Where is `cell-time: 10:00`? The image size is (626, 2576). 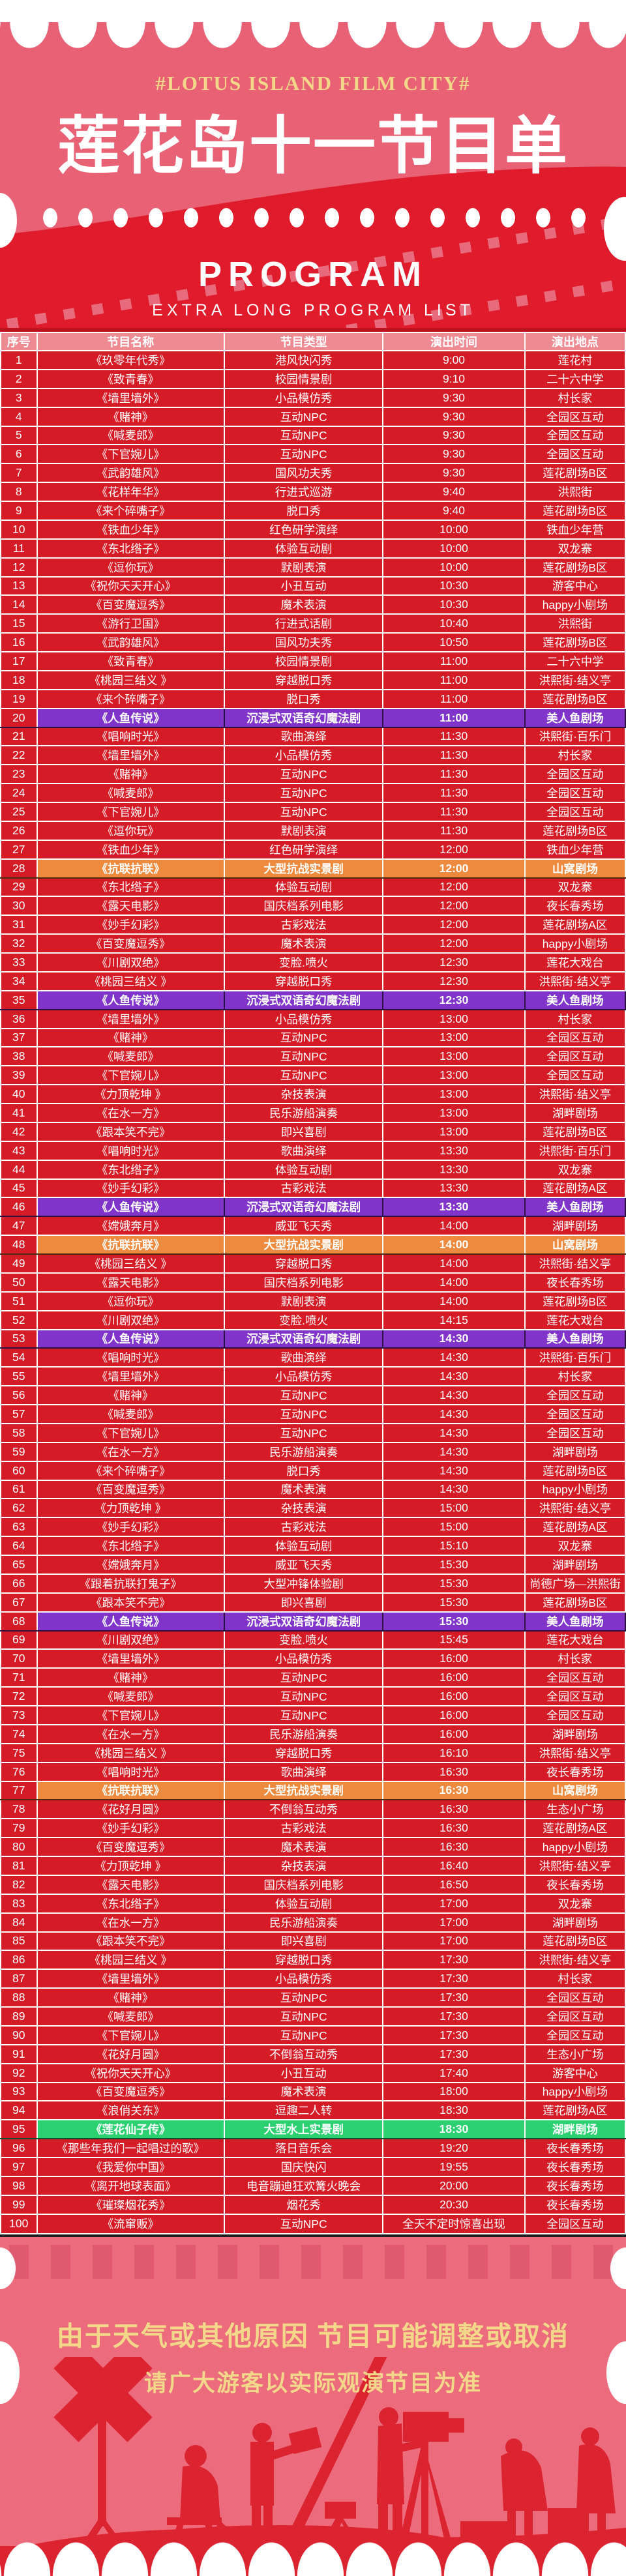 cell-time: 10:00 is located at coordinates (454, 567).